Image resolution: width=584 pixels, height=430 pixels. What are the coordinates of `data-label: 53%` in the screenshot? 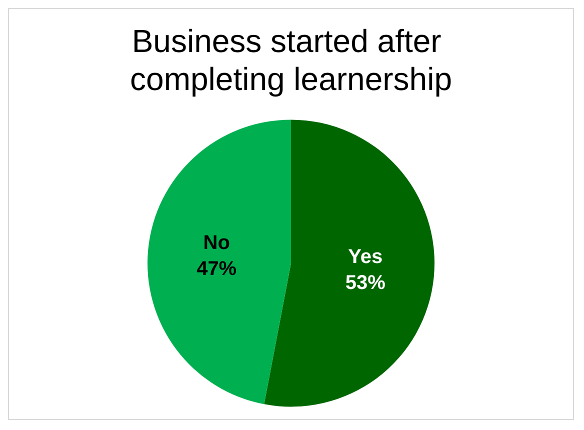 It's located at (365, 283).